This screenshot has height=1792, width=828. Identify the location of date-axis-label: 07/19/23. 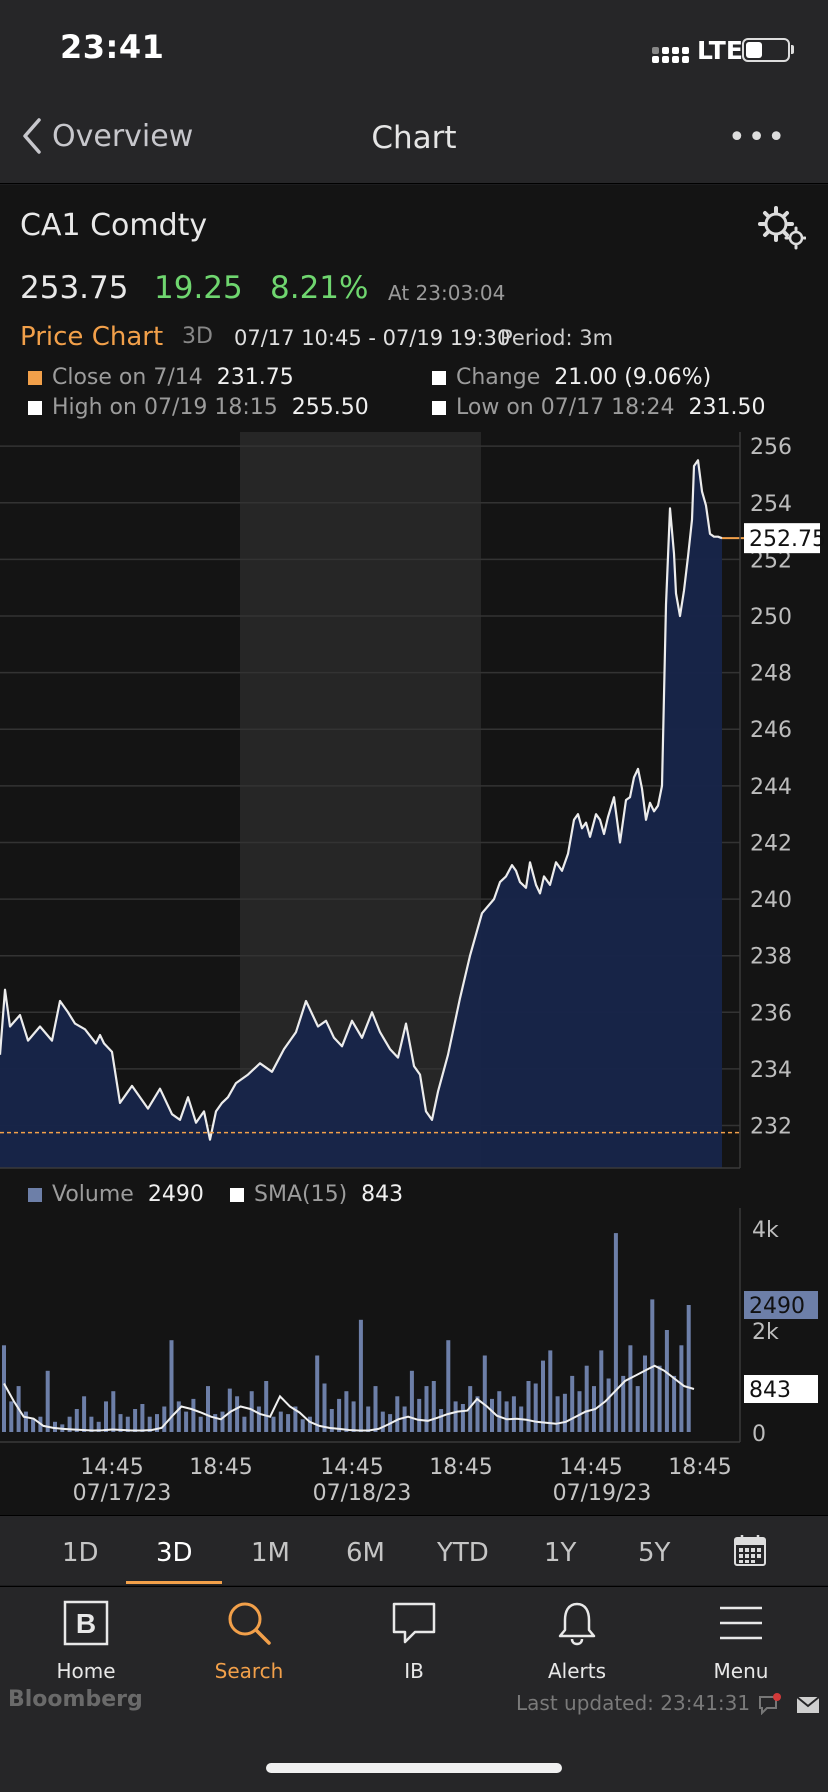
(602, 1493).